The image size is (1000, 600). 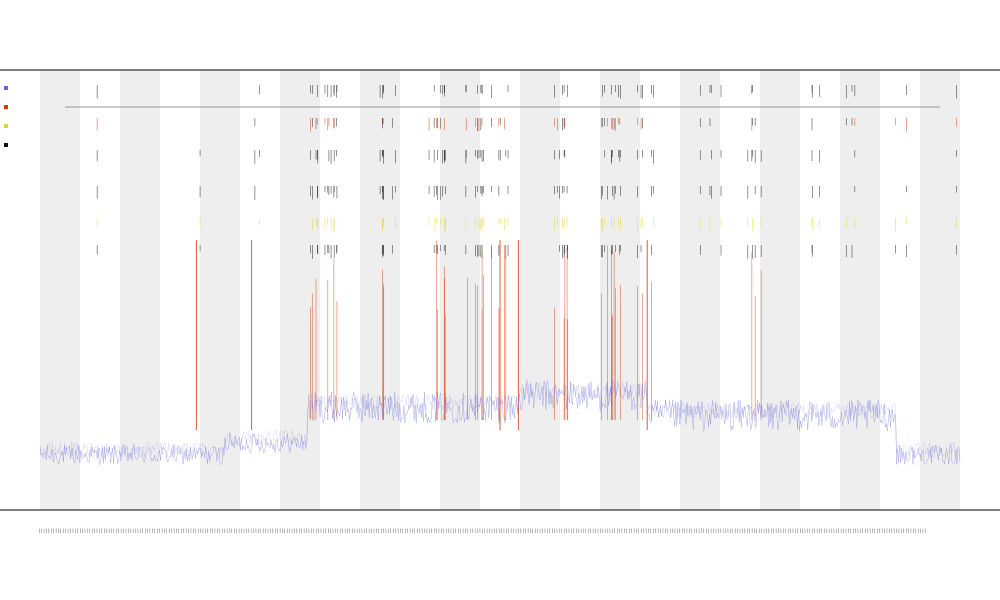 I want to click on legend-item-red, so click(x=11, y=106).